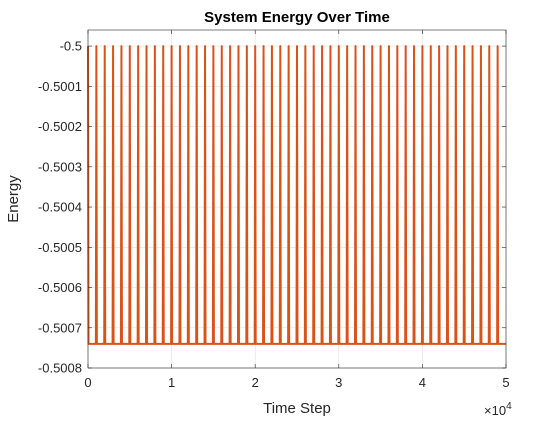 This screenshot has width=560, height=425. What do you see at coordinates (60, 126) in the screenshot?
I see `y-tick-label: -0.5002` at bounding box center [60, 126].